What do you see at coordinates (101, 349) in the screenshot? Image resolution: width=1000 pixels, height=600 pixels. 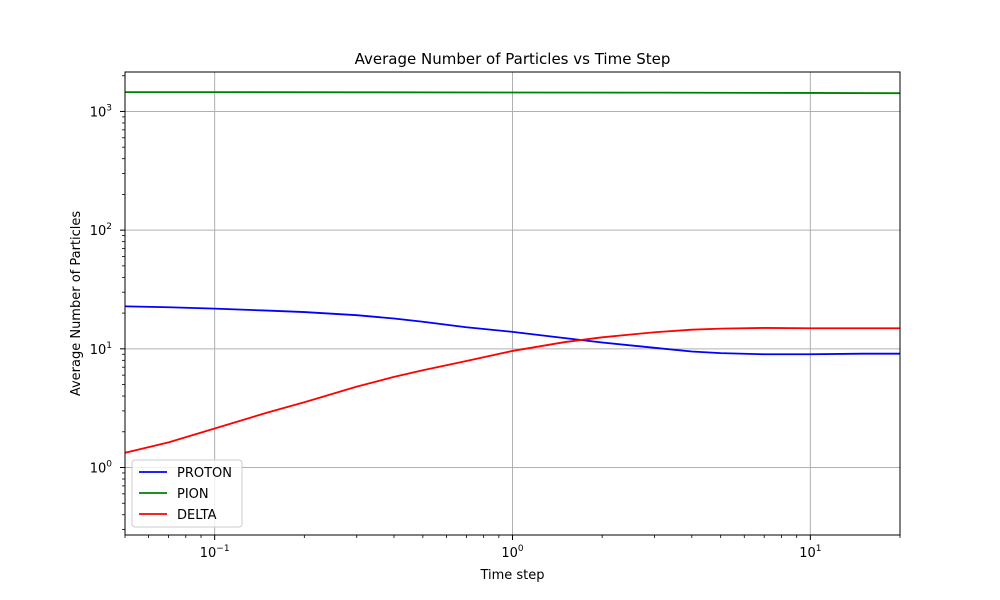 I see `y-tick-label: 10¹` at bounding box center [101, 349].